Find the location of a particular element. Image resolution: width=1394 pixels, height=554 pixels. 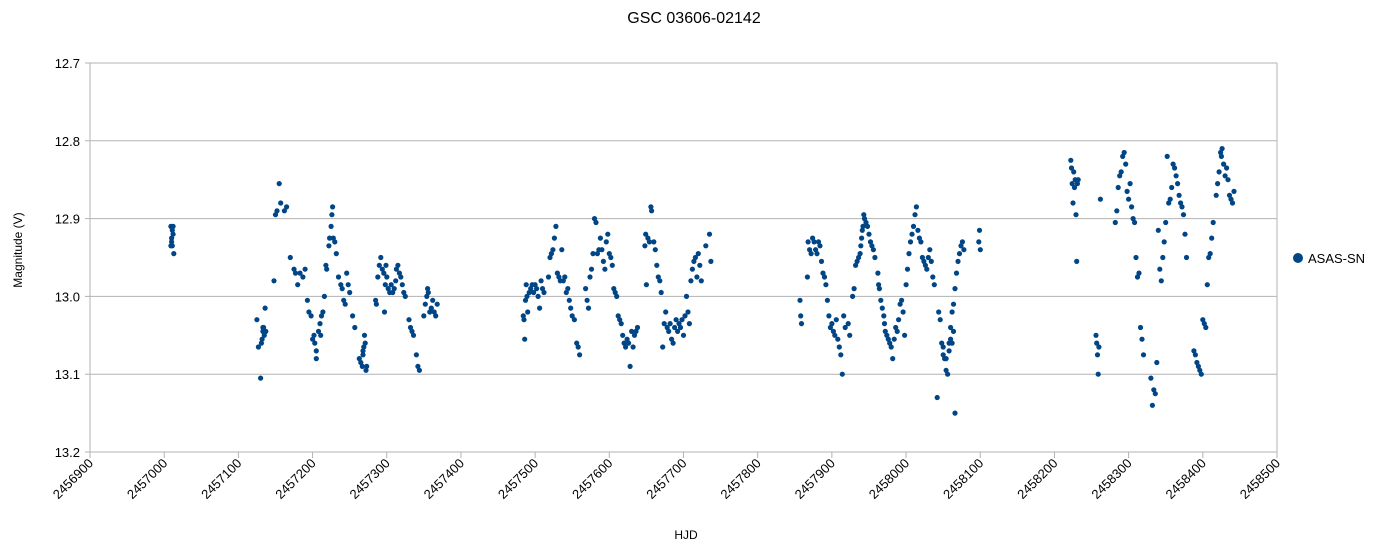

x-tick-label: 2458000 is located at coordinates (889, 479).